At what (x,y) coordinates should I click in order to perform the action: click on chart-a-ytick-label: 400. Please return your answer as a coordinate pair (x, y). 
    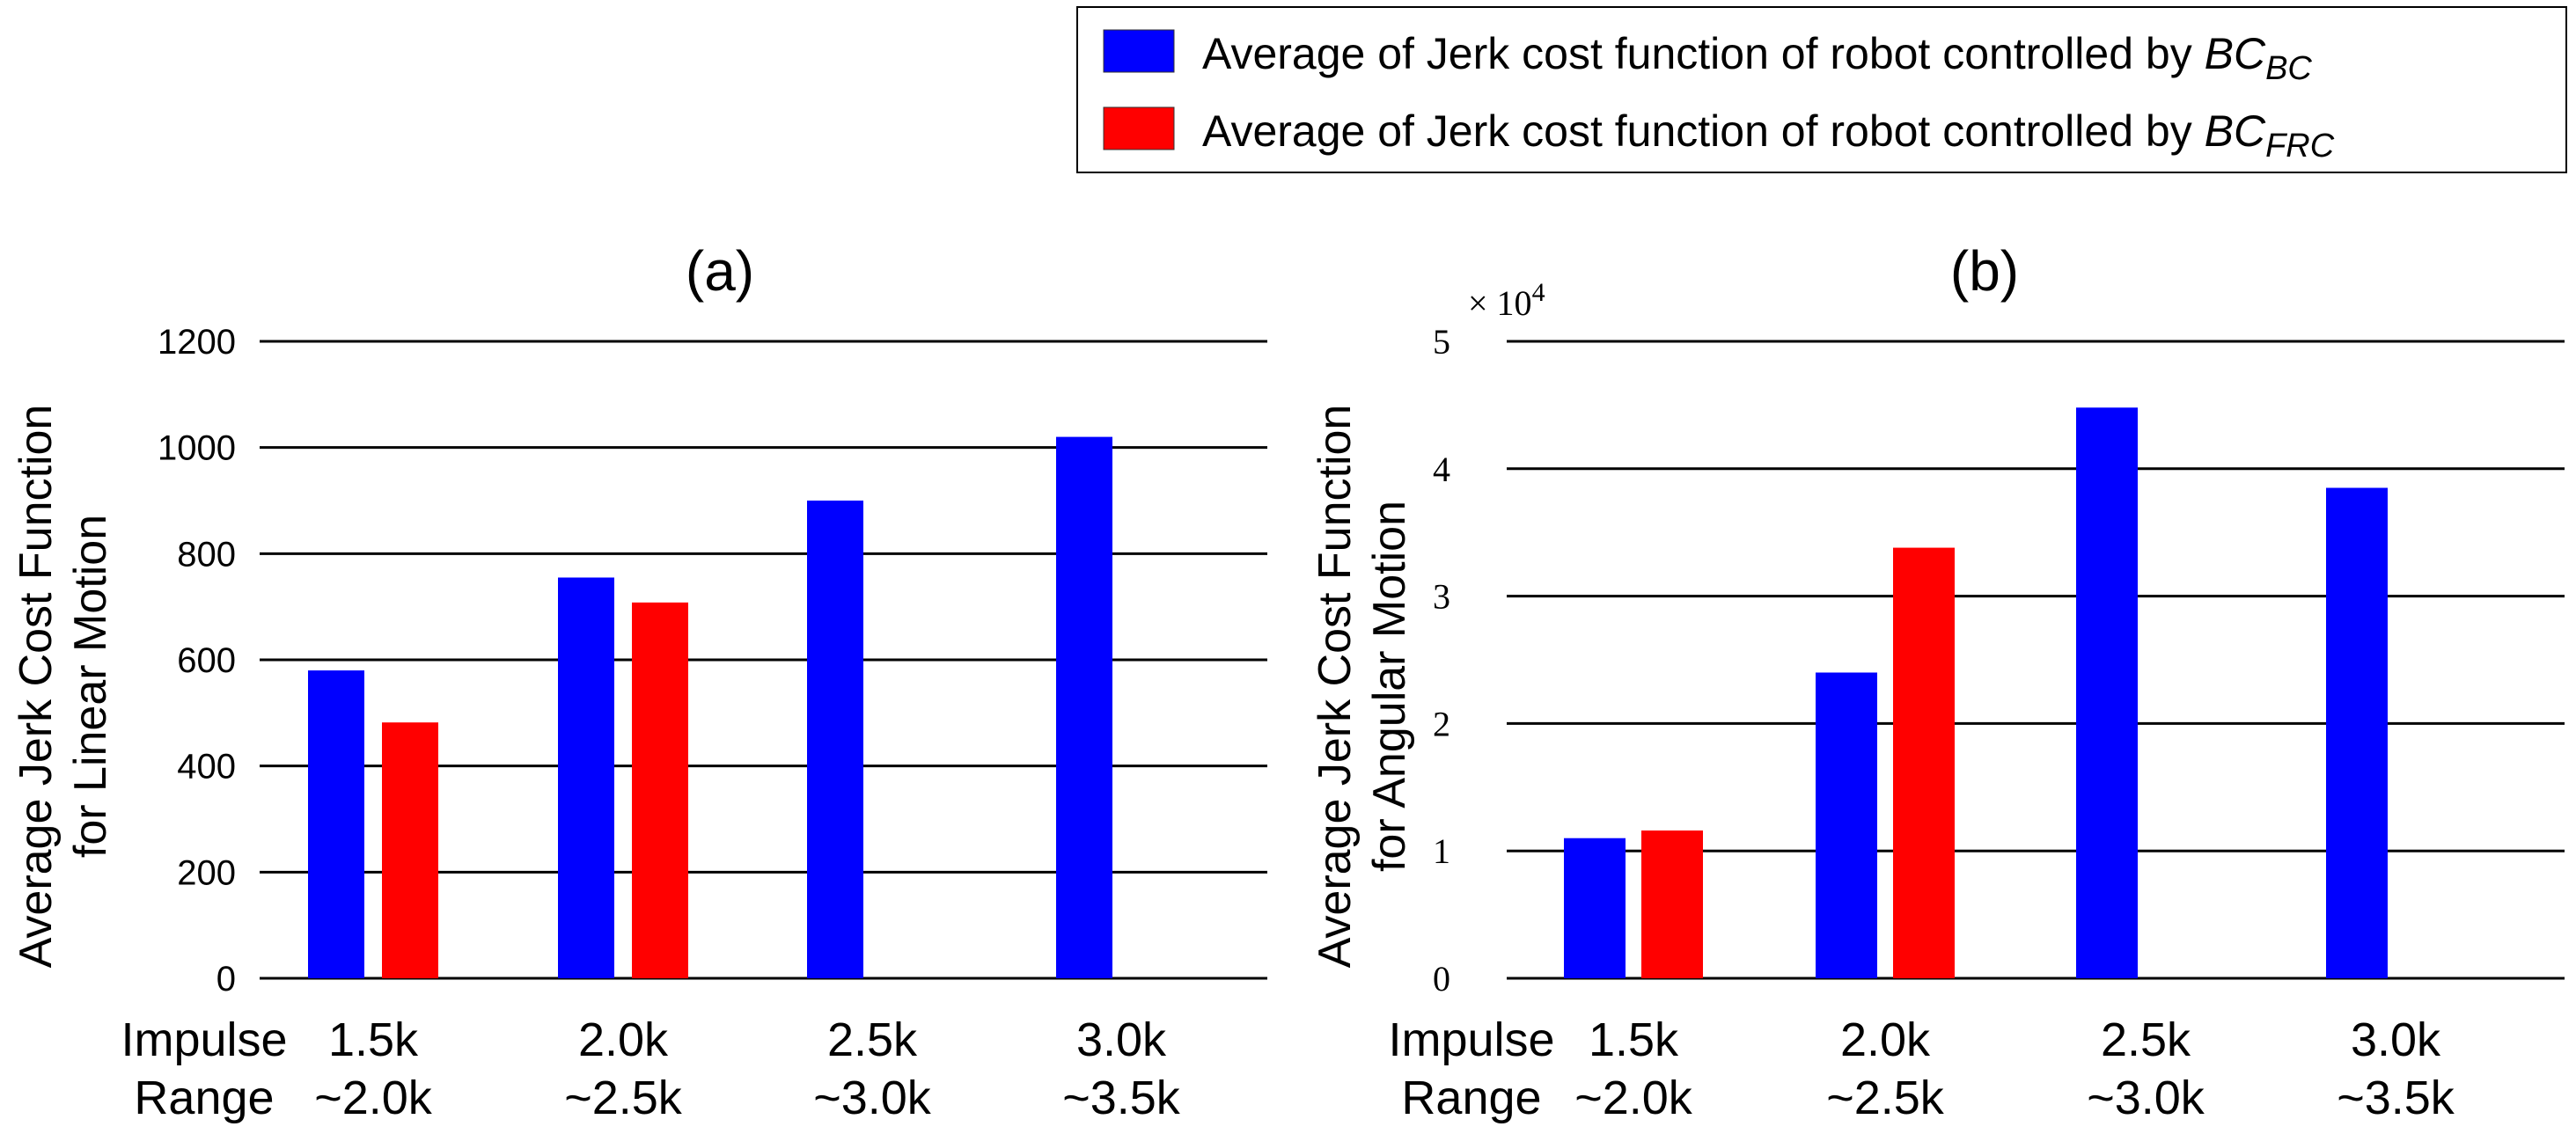
    Looking at the image, I should click on (206, 767).